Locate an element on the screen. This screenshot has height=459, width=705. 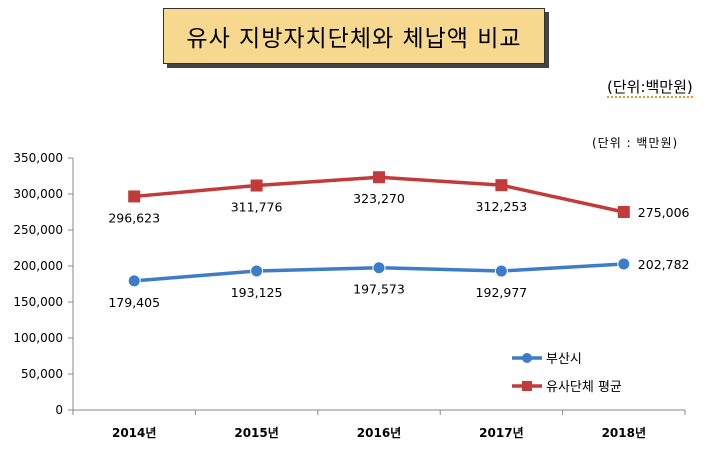
x-tick-label: 2018년 is located at coordinates (624, 433).